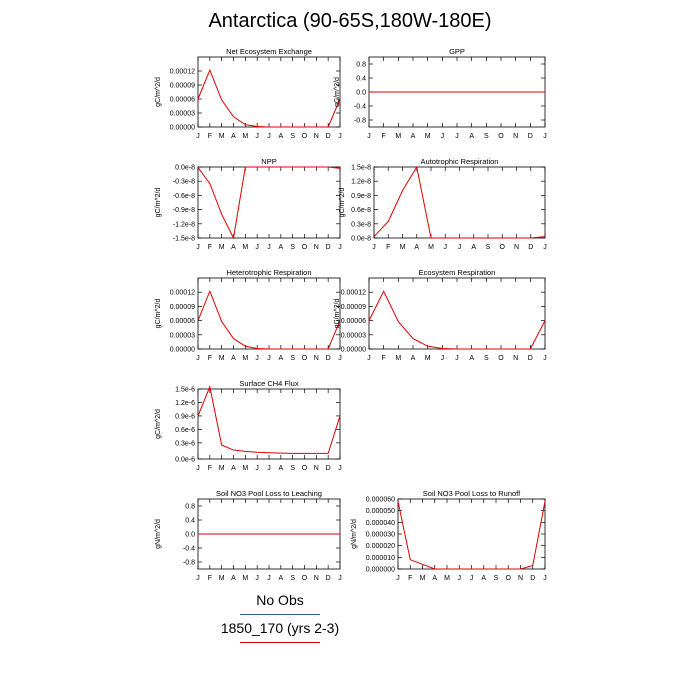  I want to click on y-tick-label: 0.0e-8, so click(185, 168).